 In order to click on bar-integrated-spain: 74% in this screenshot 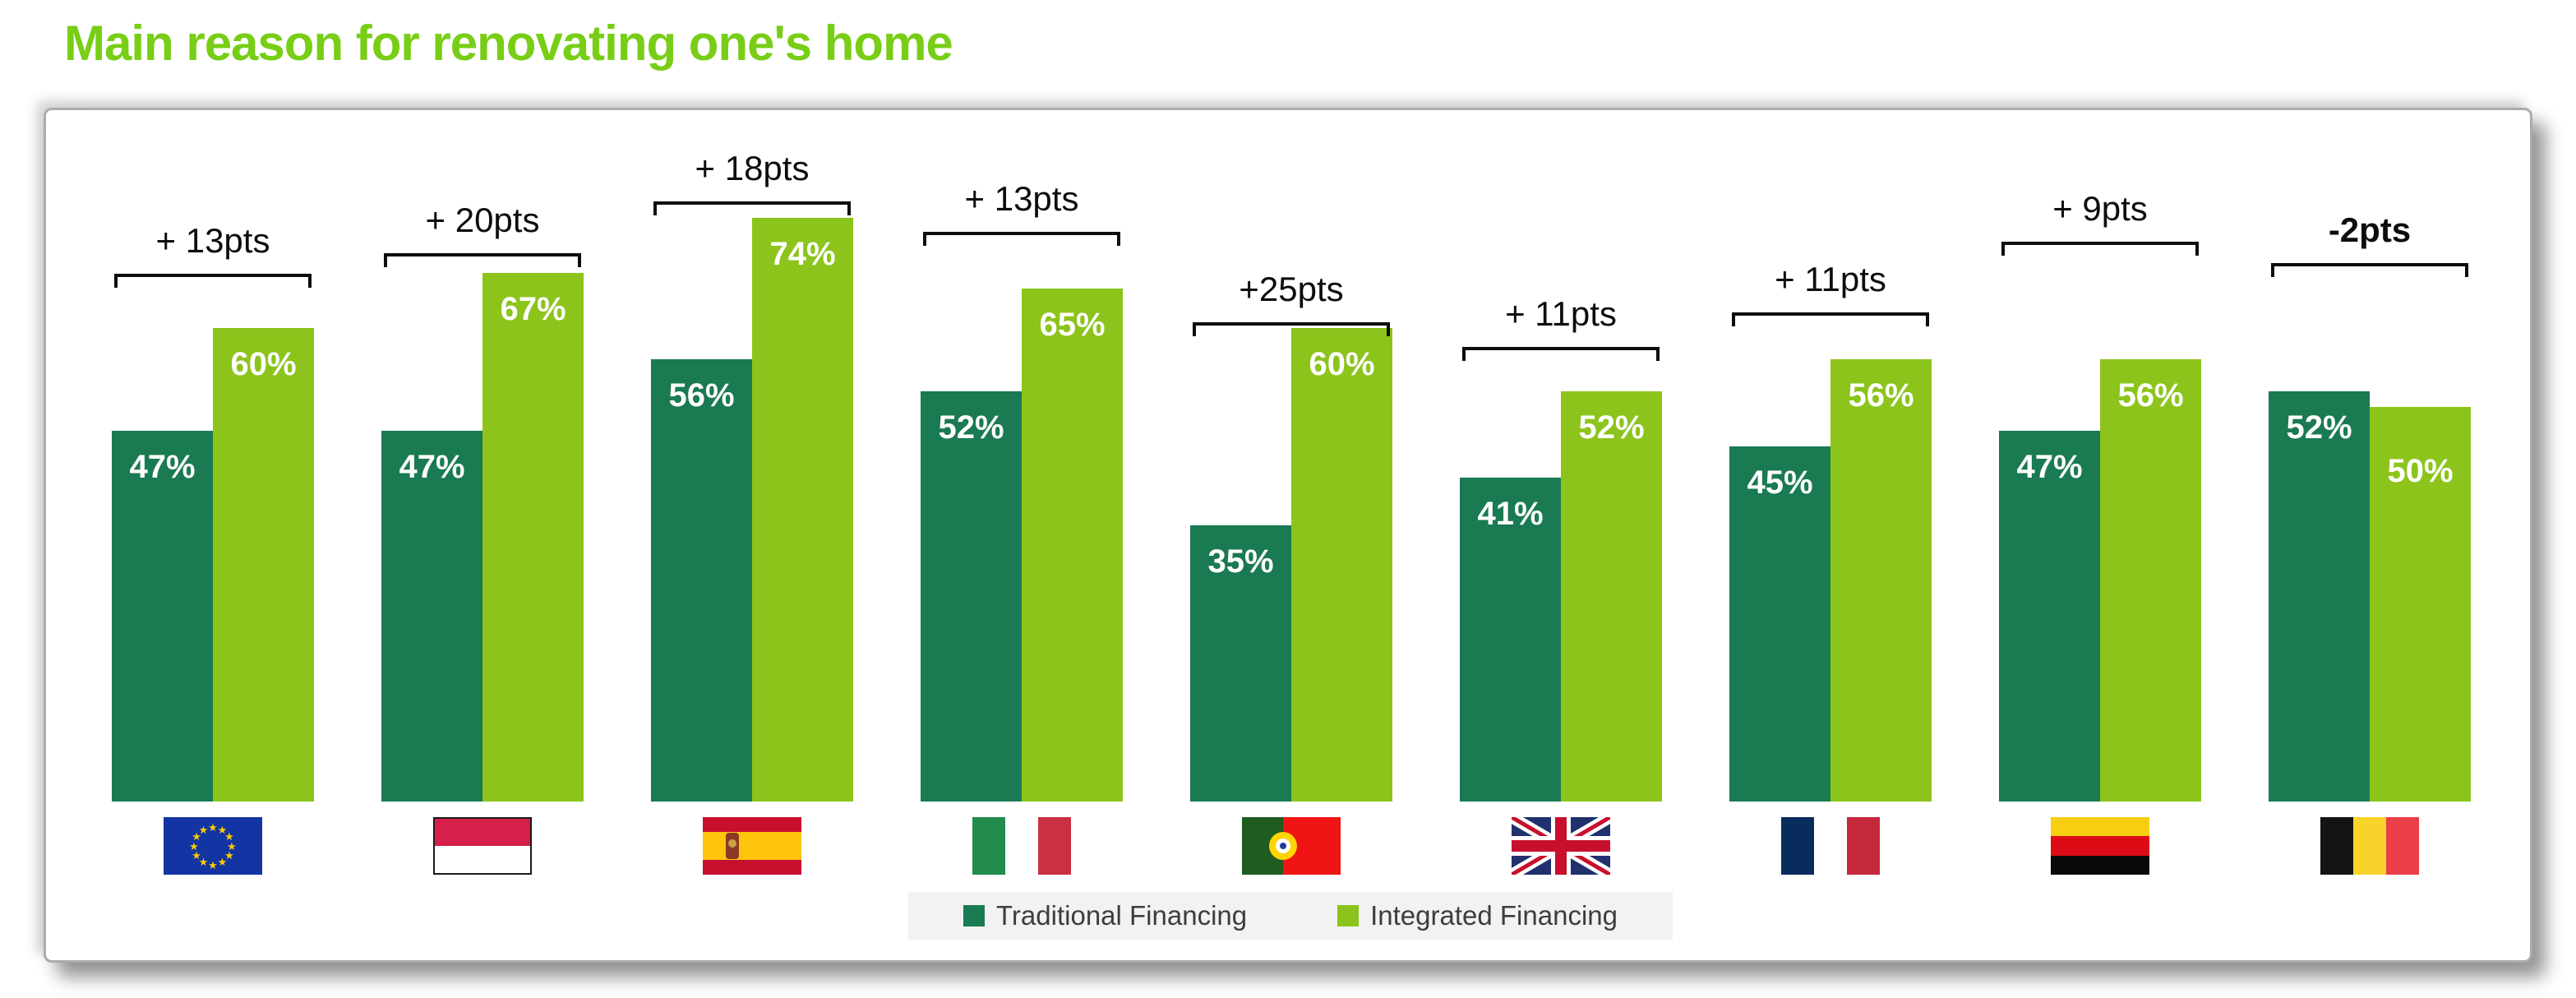, I will do `click(802, 510)`.